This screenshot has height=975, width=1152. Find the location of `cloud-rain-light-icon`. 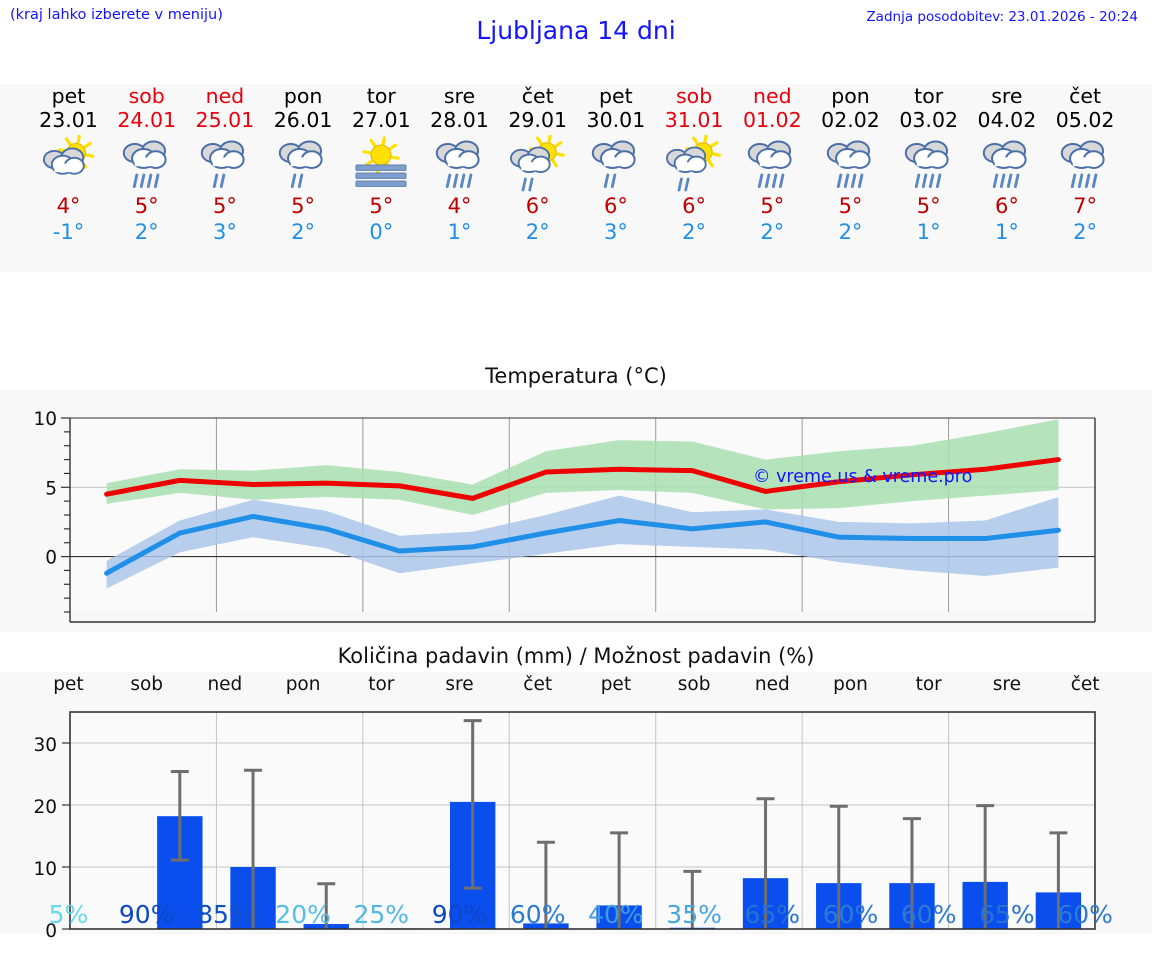

cloud-rain-light-icon is located at coordinates (303, 164).